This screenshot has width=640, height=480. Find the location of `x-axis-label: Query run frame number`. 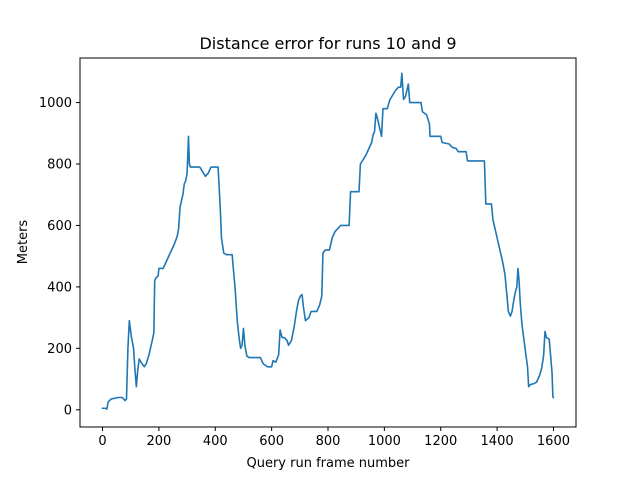

x-axis-label: Query run frame number is located at coordinates (328, 463).